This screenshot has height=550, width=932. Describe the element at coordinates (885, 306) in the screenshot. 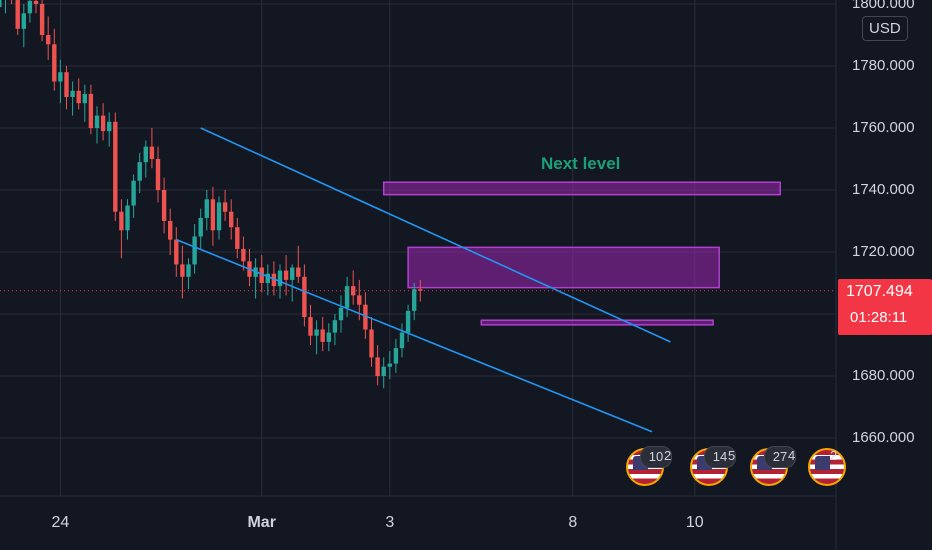

I see `current-price-badge: 1707.494 01:28:11` at that location.